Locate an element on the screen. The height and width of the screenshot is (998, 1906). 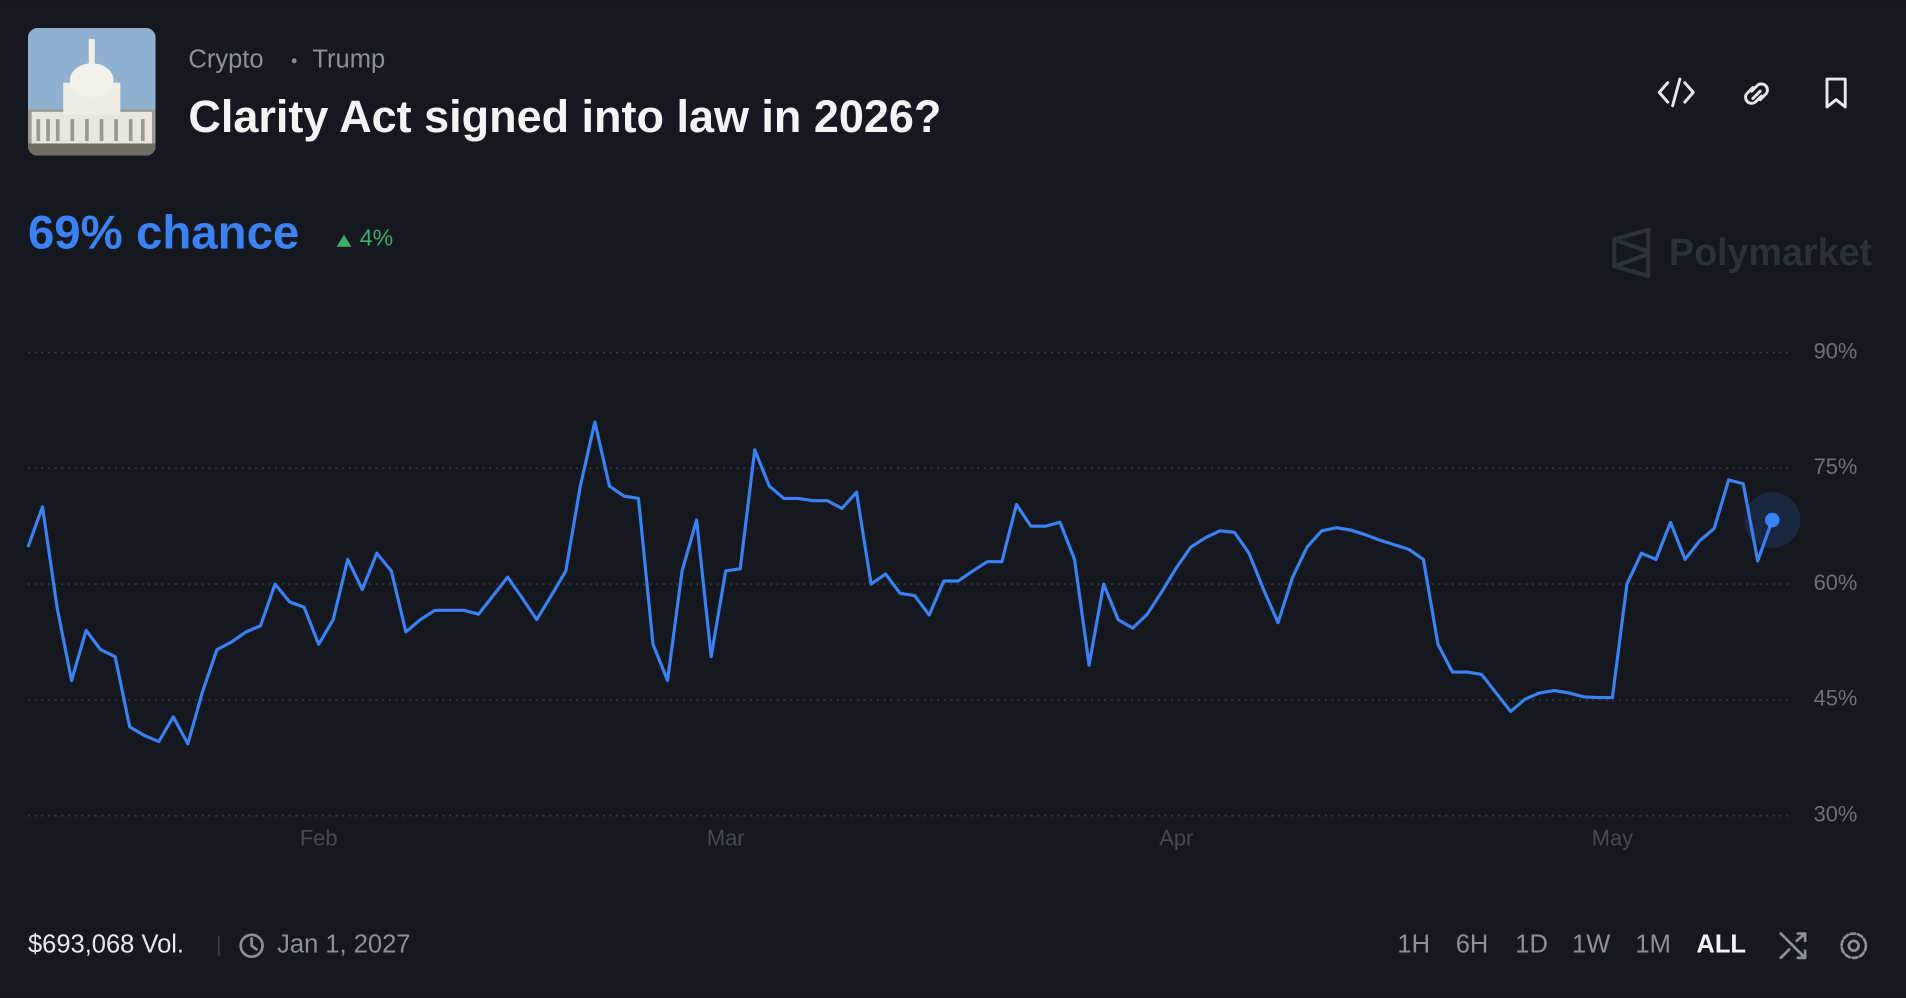
market-image is located at coordinates (91, 91).